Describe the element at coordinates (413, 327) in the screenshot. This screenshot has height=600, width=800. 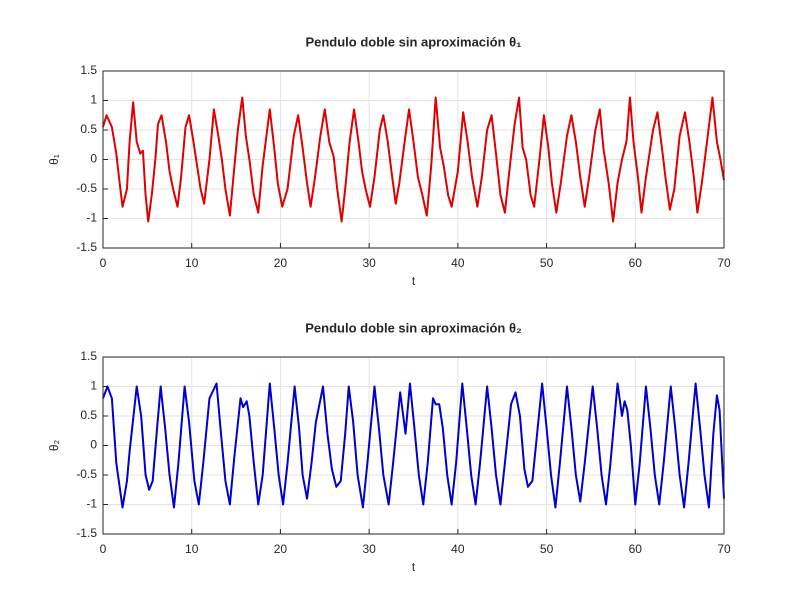
I see `chart-title: Pendulo doble sin aproximación θ₂` at that location.